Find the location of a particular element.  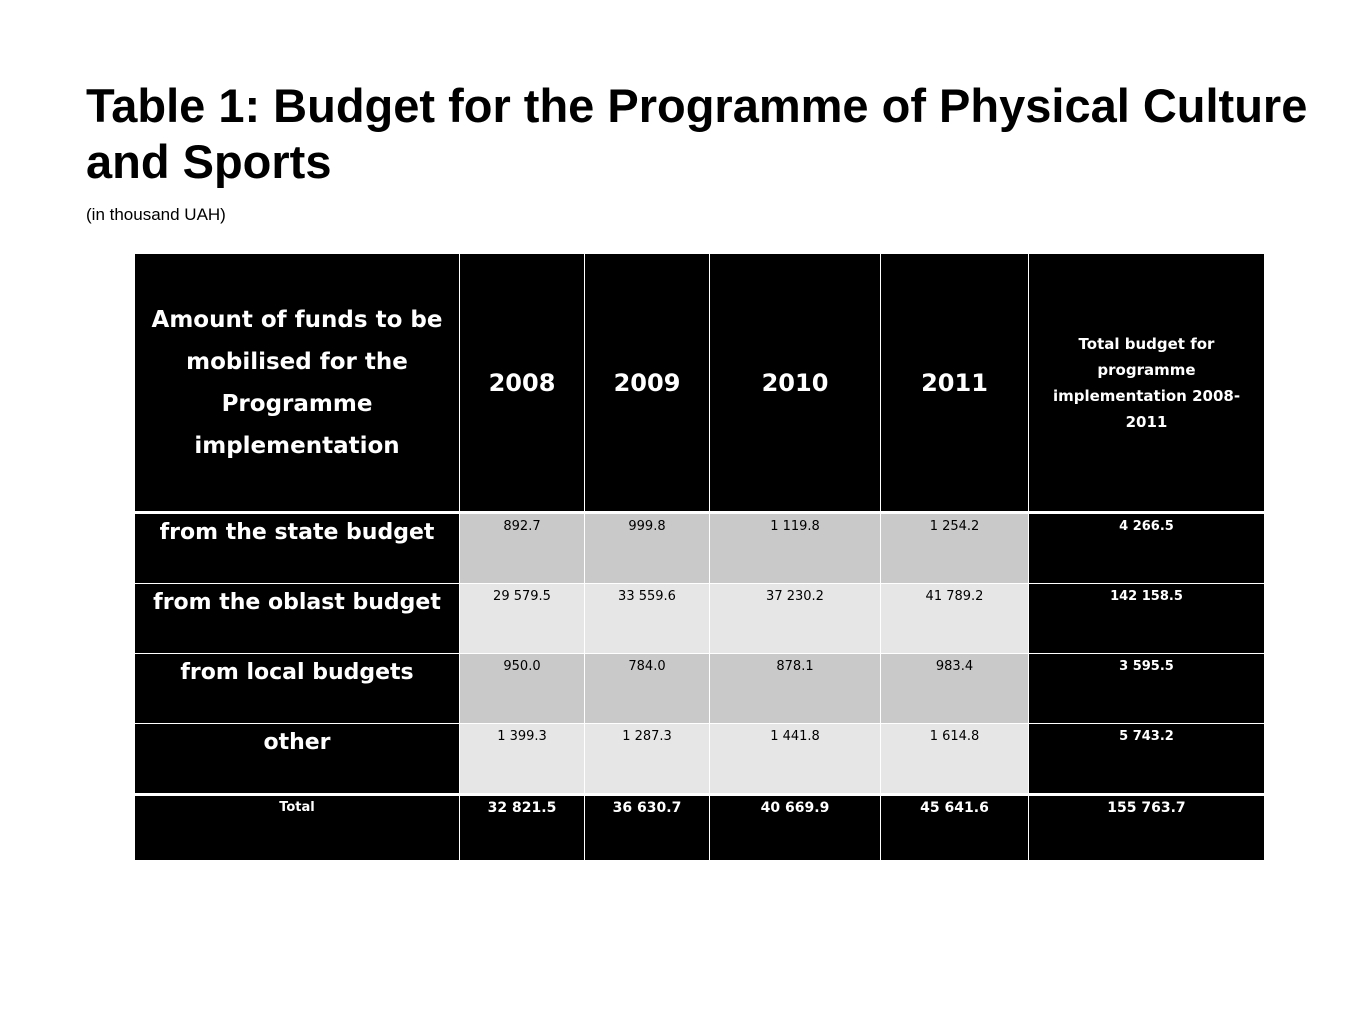

column-header-2009: 2009 is located at coordinates (647, 383).